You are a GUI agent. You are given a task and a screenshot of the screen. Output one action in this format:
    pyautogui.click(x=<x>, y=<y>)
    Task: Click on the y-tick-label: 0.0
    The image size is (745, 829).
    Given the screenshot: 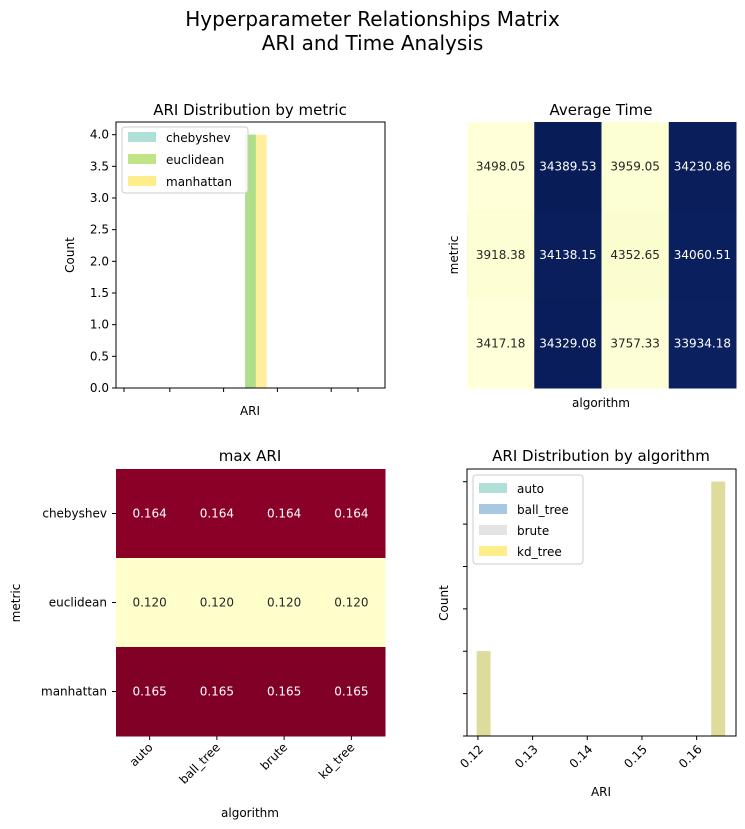 What is the action you would take?
    pyautogui.click(x=99, y=388)
    